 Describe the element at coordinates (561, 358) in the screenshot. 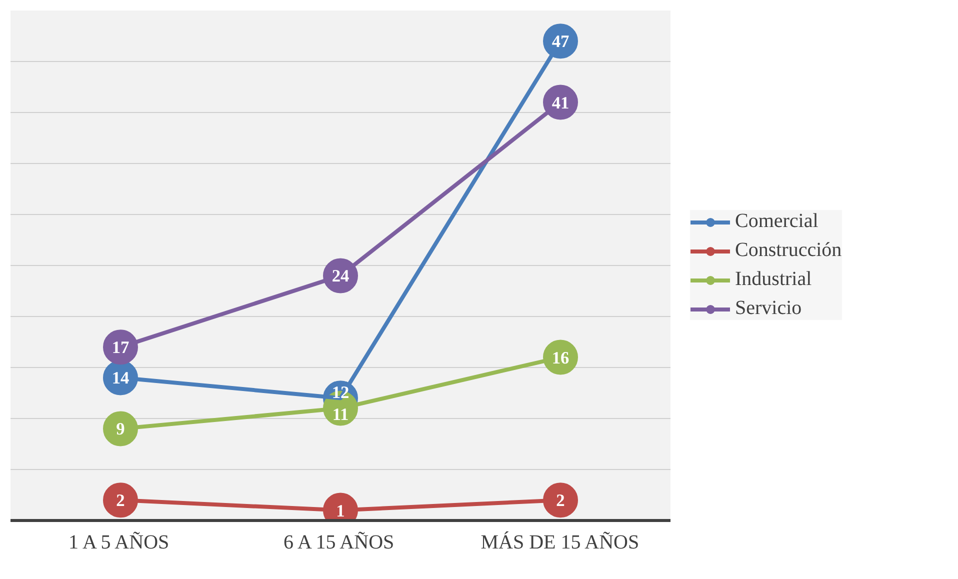

I see `data-label: 16` at that location.